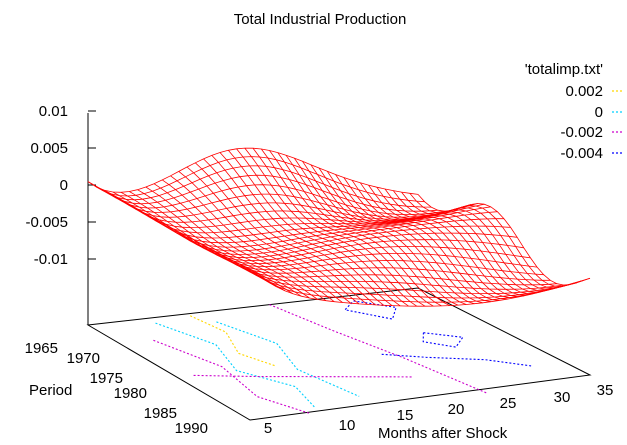 Image resolution: width=627 pixels, height=445 pixels. What do you see at coordinates (605, 390) in the screenshot?
I see `x-tick-label: 35` at bounding box center [605, 390].